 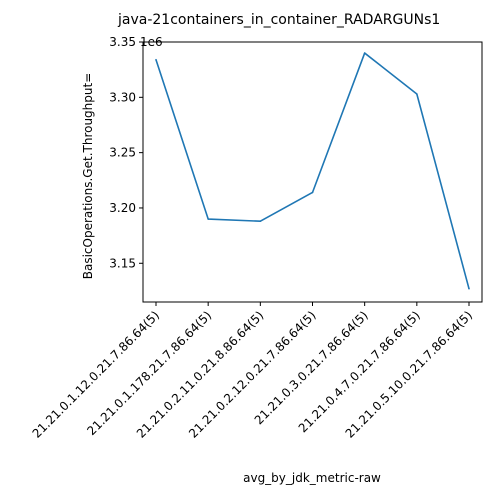 What do you see at coordinates (122, 263) in the screenshot?
I see `y-tick-label: 3.15` at bounding box center [122, 263].